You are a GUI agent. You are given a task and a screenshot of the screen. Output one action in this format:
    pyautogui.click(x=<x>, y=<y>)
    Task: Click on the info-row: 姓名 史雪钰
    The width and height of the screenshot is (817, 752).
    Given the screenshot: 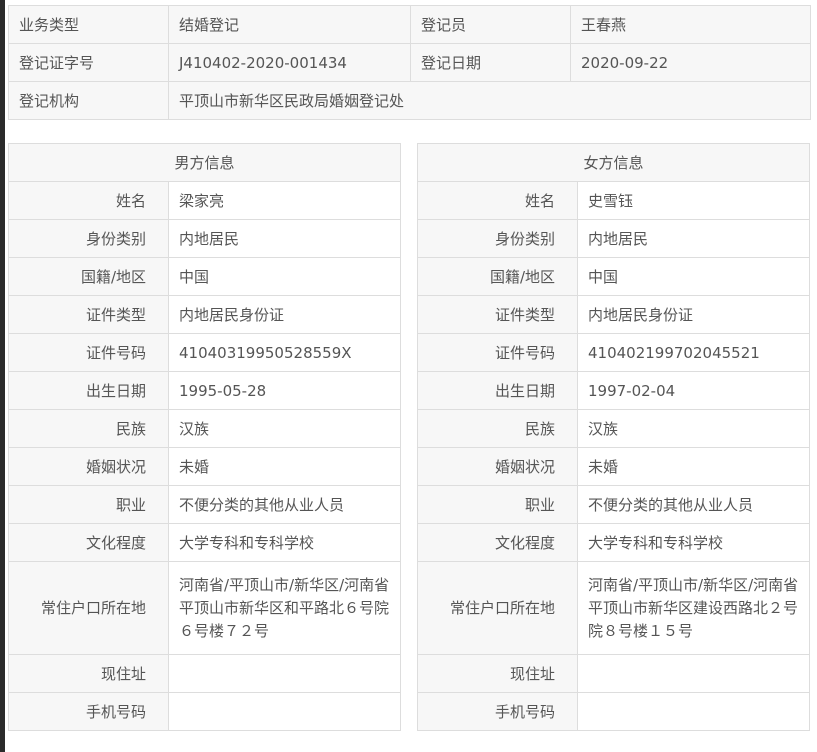 What is the action you would take?
    pyautogui.click(x=613, y=200)
    